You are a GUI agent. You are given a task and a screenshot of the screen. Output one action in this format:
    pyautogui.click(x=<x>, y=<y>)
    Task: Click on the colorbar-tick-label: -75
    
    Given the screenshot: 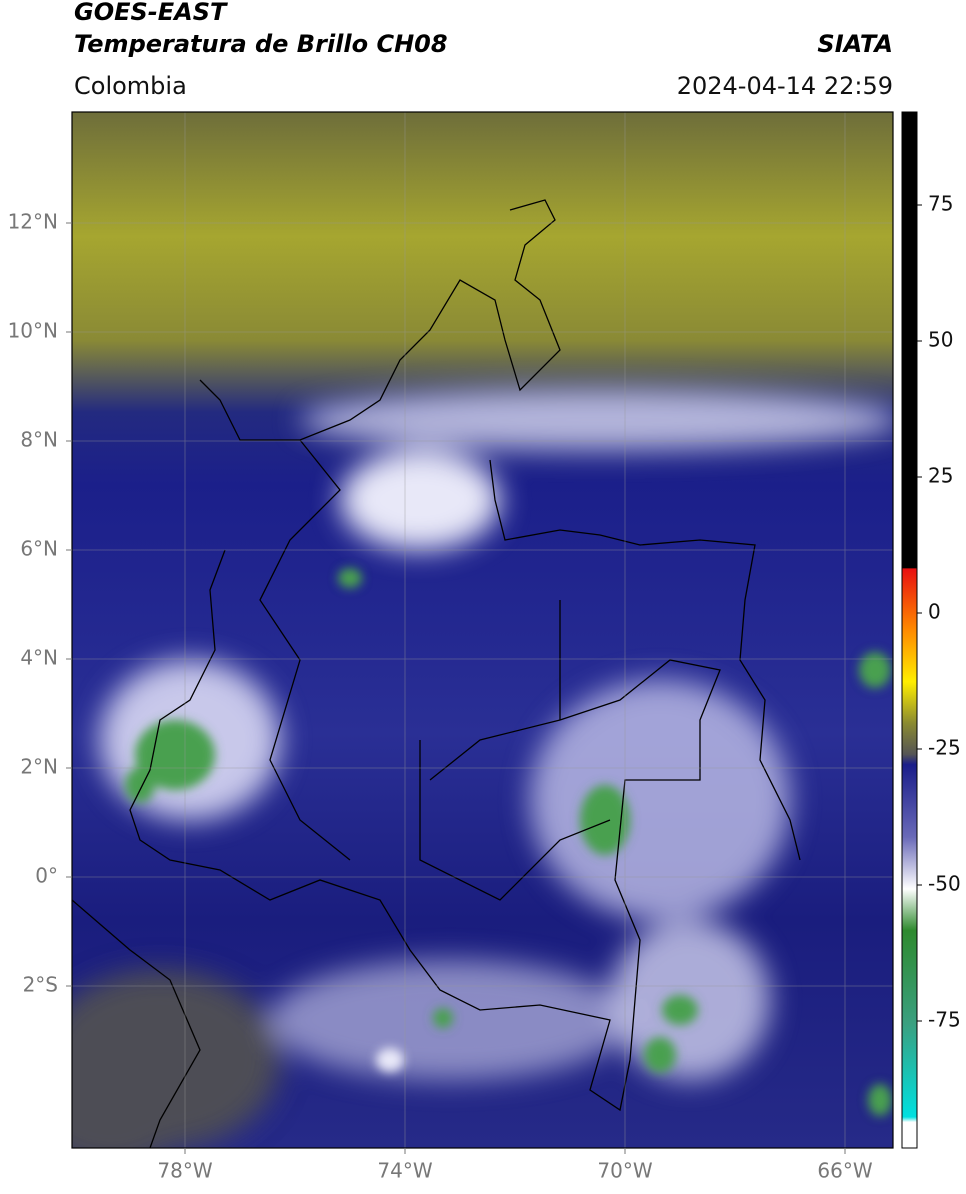 What is the action you would take?
    pyautogui.click(x=944, y=1020)
    